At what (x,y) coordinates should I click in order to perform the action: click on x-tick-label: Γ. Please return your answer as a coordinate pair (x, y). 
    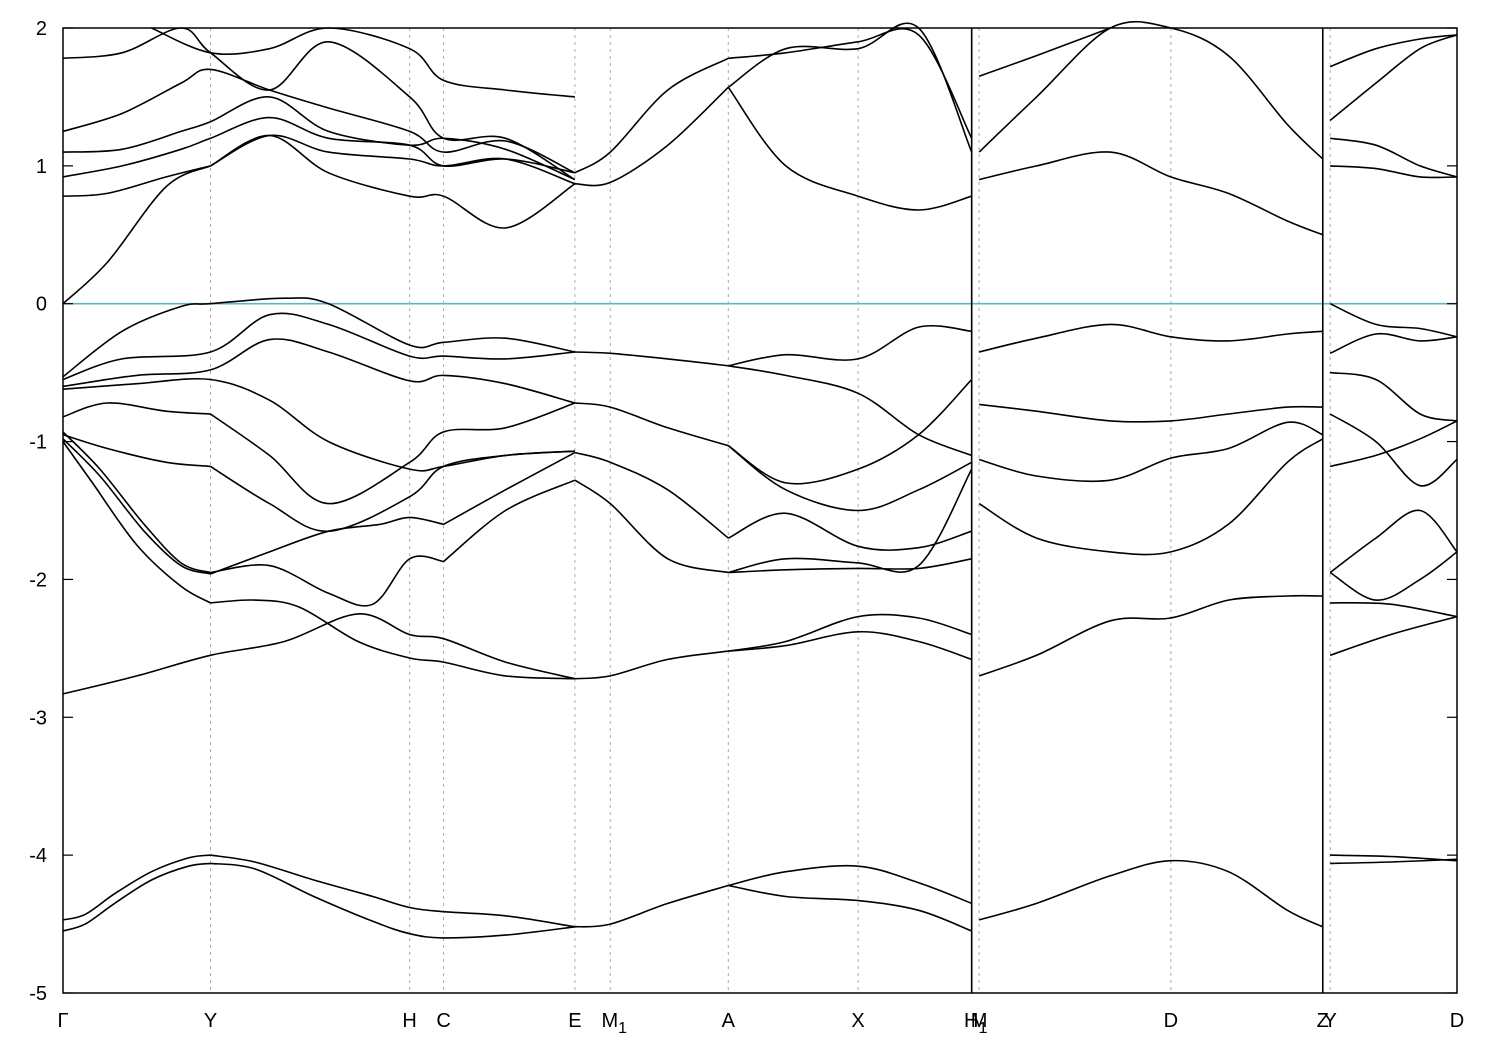
    Looking at the image, I should click on (62, 1021).